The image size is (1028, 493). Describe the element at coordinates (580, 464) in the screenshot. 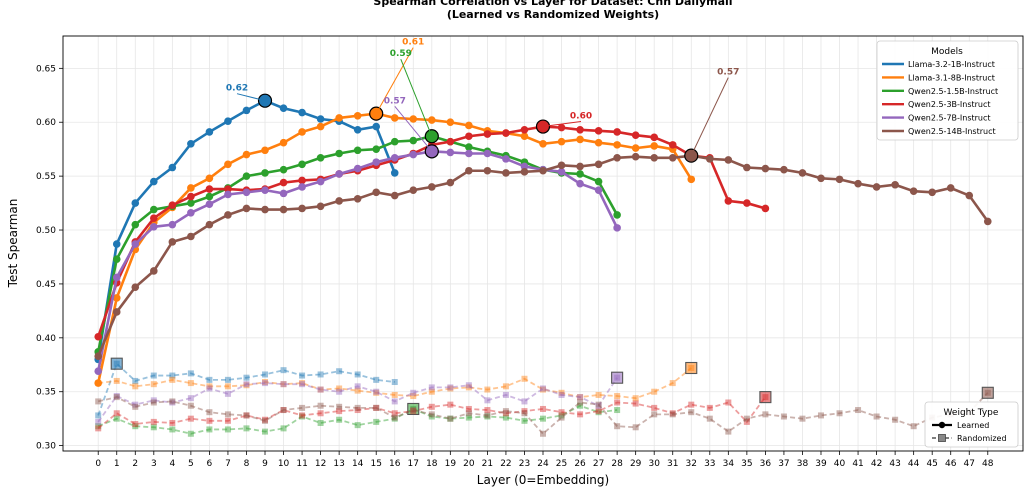

I see `x-tick-label: 26` at that location.